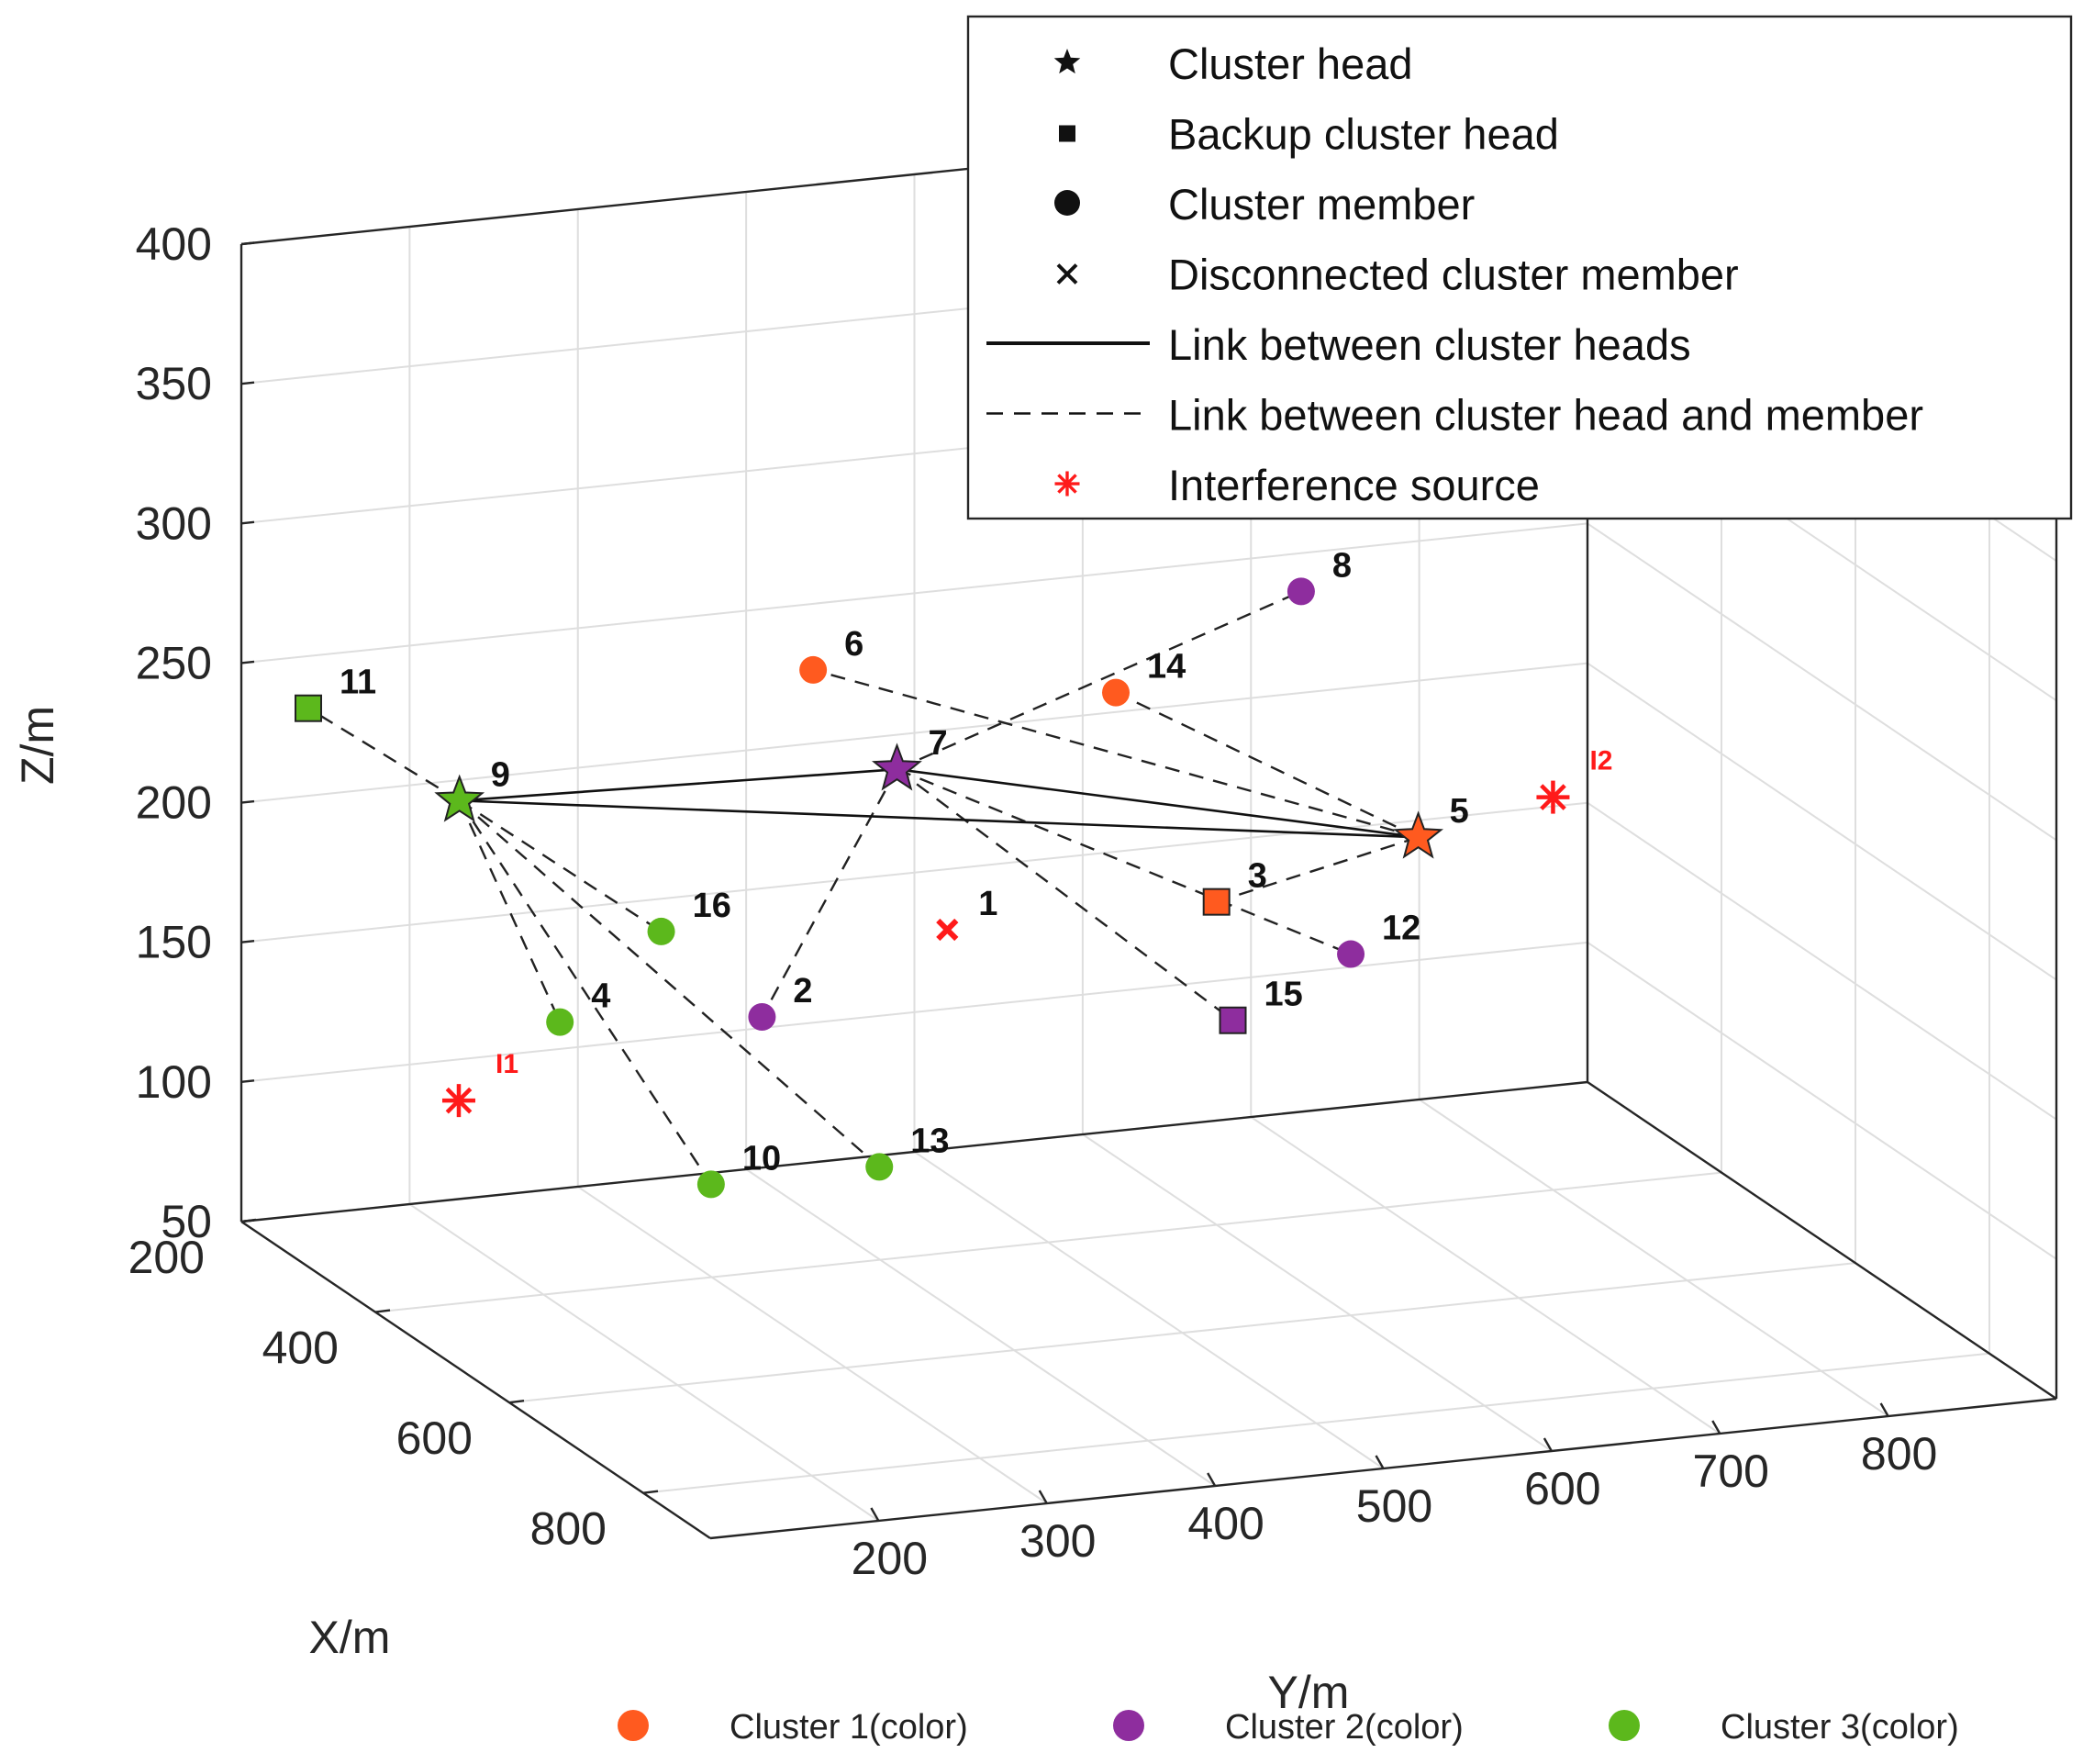 The image size is (2083, 1764). What do you see at coordinates (174, 1082) in the screenshot?
I see `z-tick-label: 100` at bounding box center [174, 1082].